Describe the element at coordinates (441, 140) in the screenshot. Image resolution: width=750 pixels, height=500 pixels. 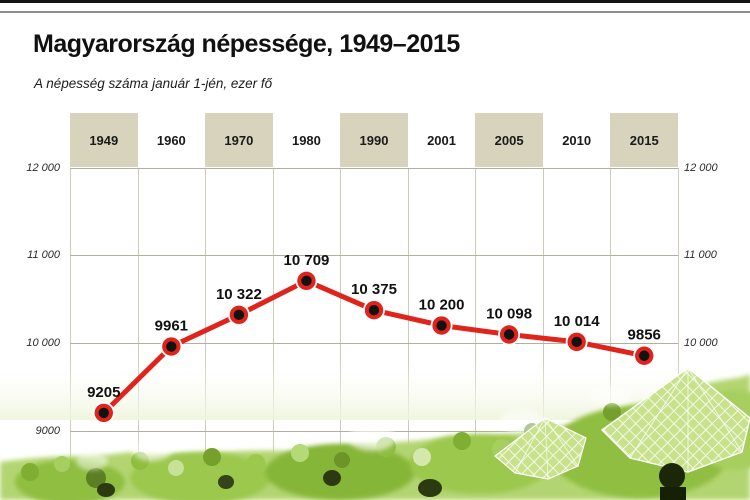
I see `year-band-2001: 2001` at that location.